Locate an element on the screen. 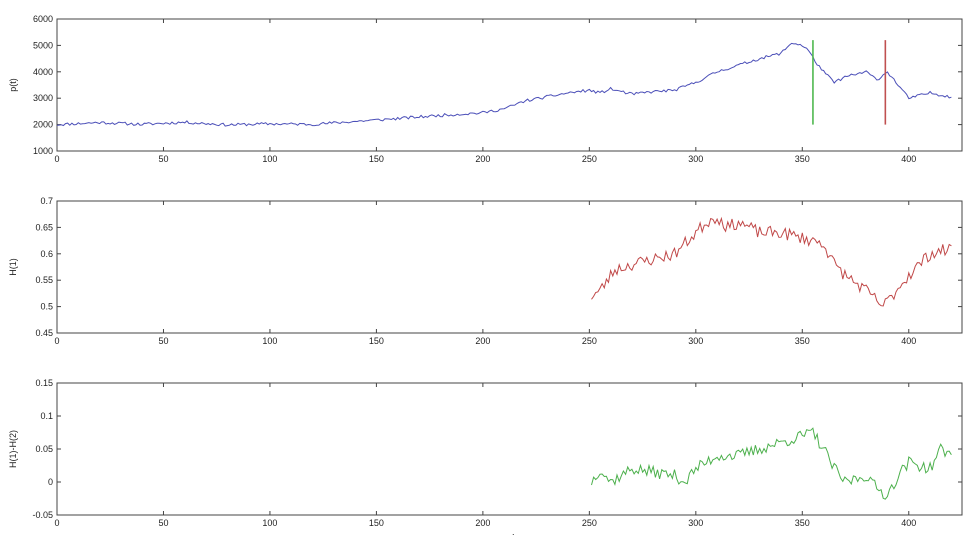 The image size is (965, 536). y-tick-label: 0.65 is located at coordinates (44, 227).